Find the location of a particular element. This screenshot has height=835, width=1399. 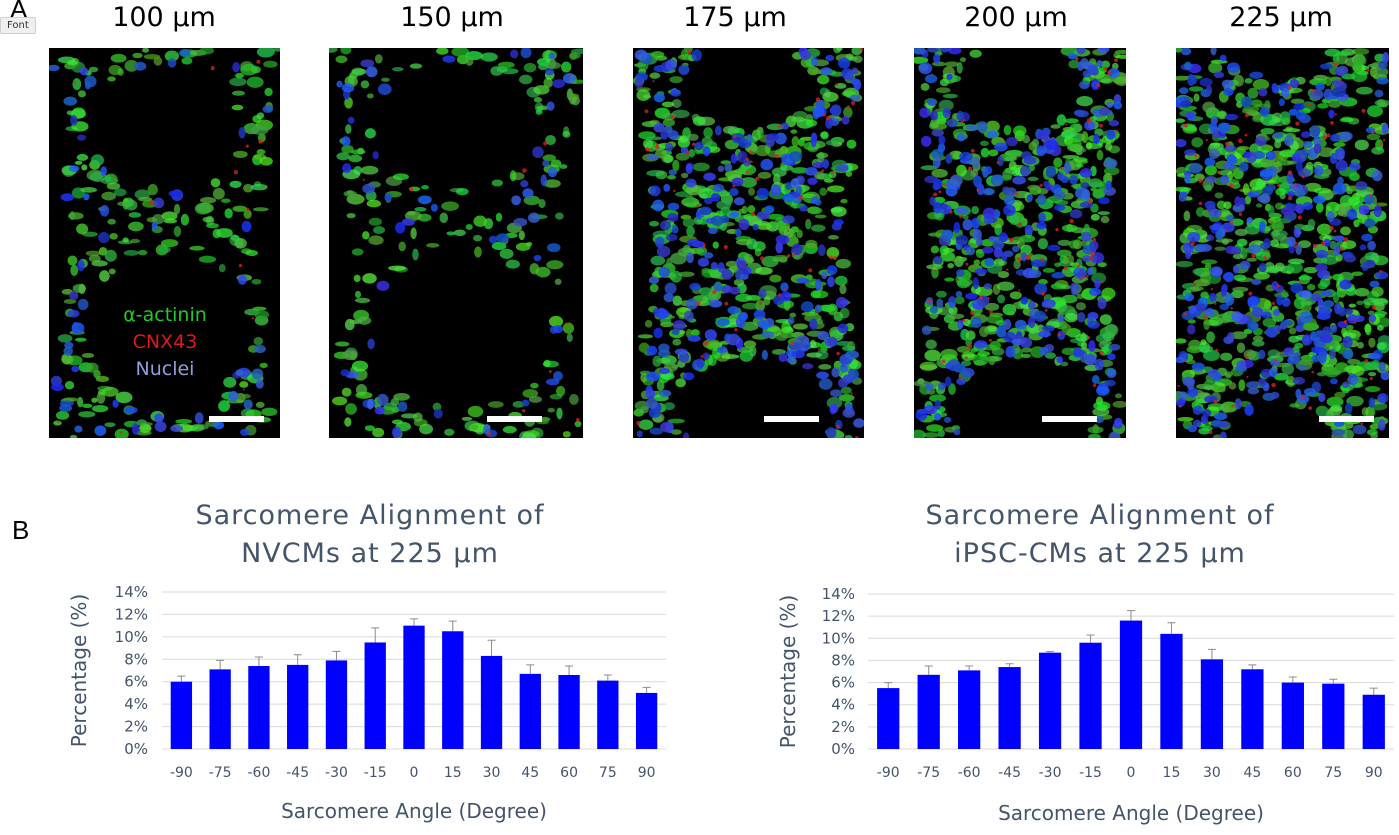

chart-title-line2: NVCMs at 225 μm is located at coordinates (370, 553).